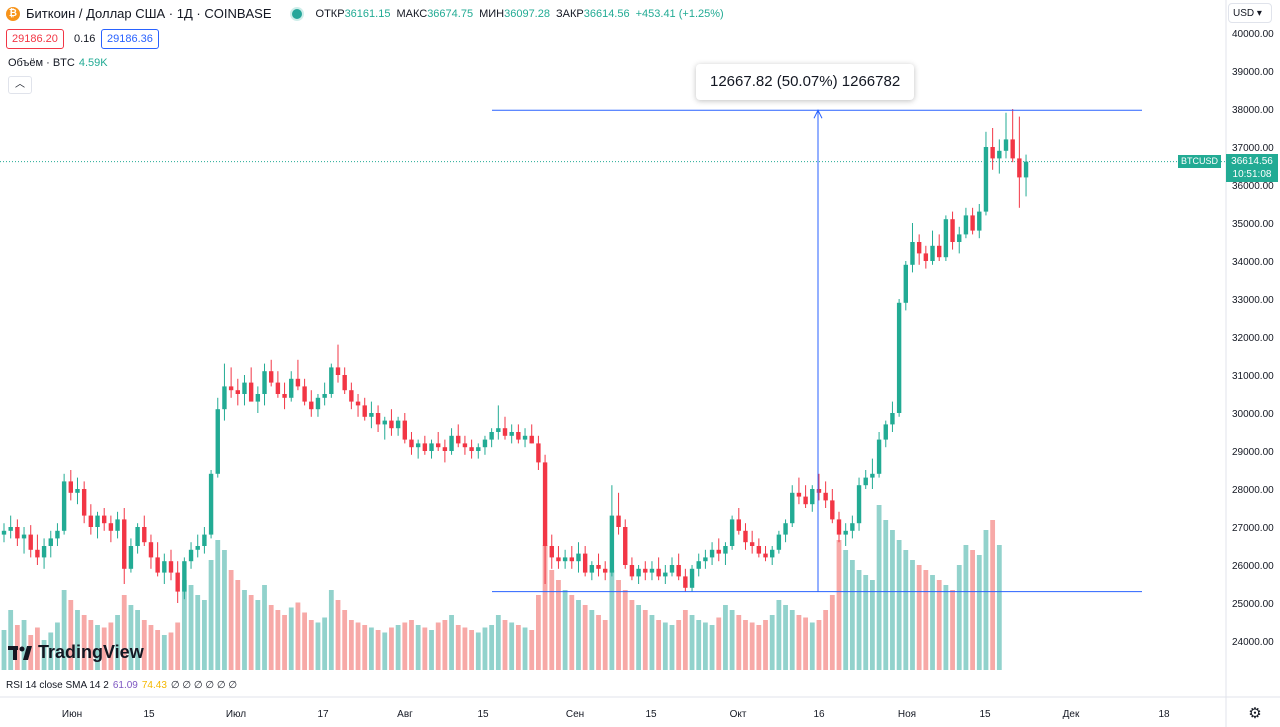 The image size is (1280, 727). Describe the element at coordinates (35, 39) in the screenshot. I see `sell-price-button: 29186.20` at that location.